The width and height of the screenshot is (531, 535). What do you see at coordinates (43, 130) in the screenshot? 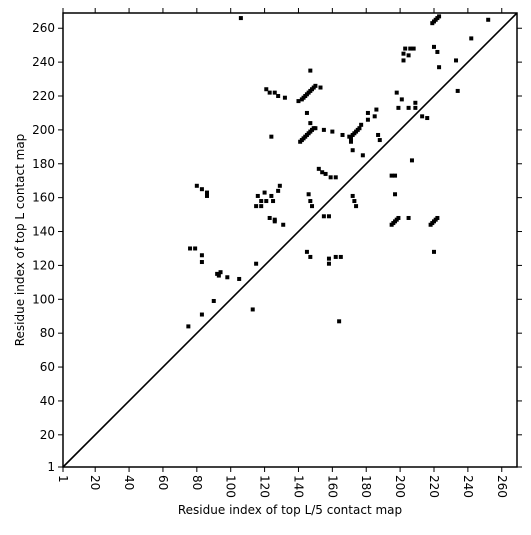
I see `y-tick-label: 200` at bounding box center [43, 130].